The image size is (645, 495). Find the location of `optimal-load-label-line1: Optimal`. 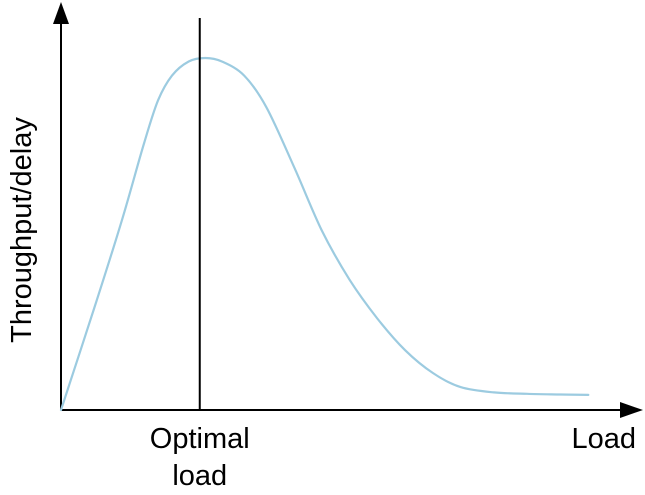

optimal-load-label-line1: Optimal is located at coordinates (200, 439).